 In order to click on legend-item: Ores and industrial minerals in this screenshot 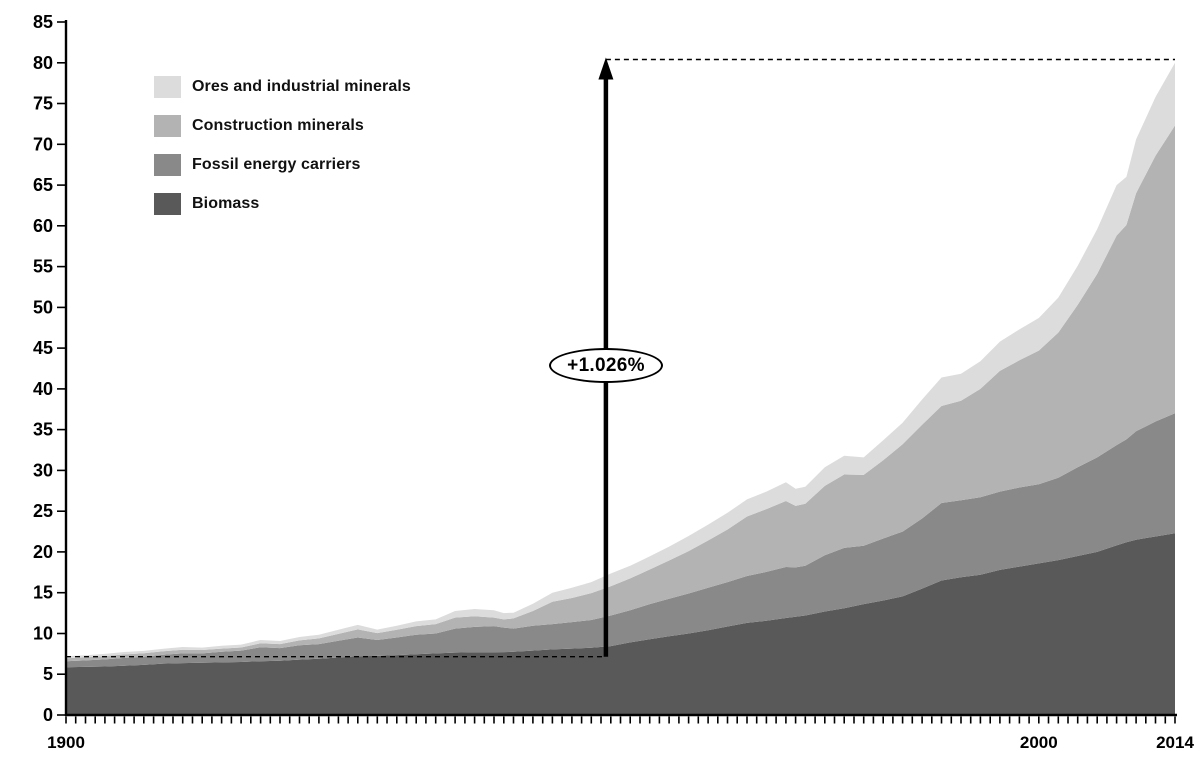, I will do `click(282, 87)`.